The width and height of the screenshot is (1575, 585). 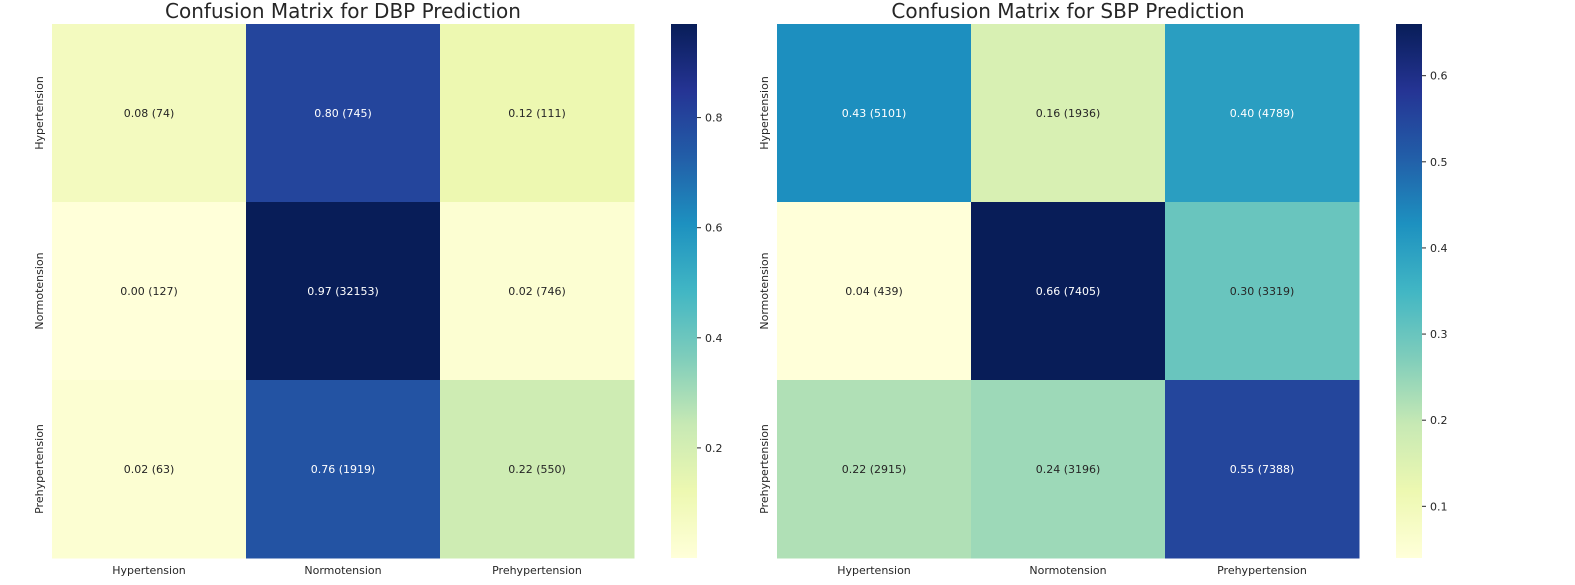 What do you see at coordinates (684, 291) in the screenshot?
I see `colorbar-dbp` at bounding box center [684, 291].